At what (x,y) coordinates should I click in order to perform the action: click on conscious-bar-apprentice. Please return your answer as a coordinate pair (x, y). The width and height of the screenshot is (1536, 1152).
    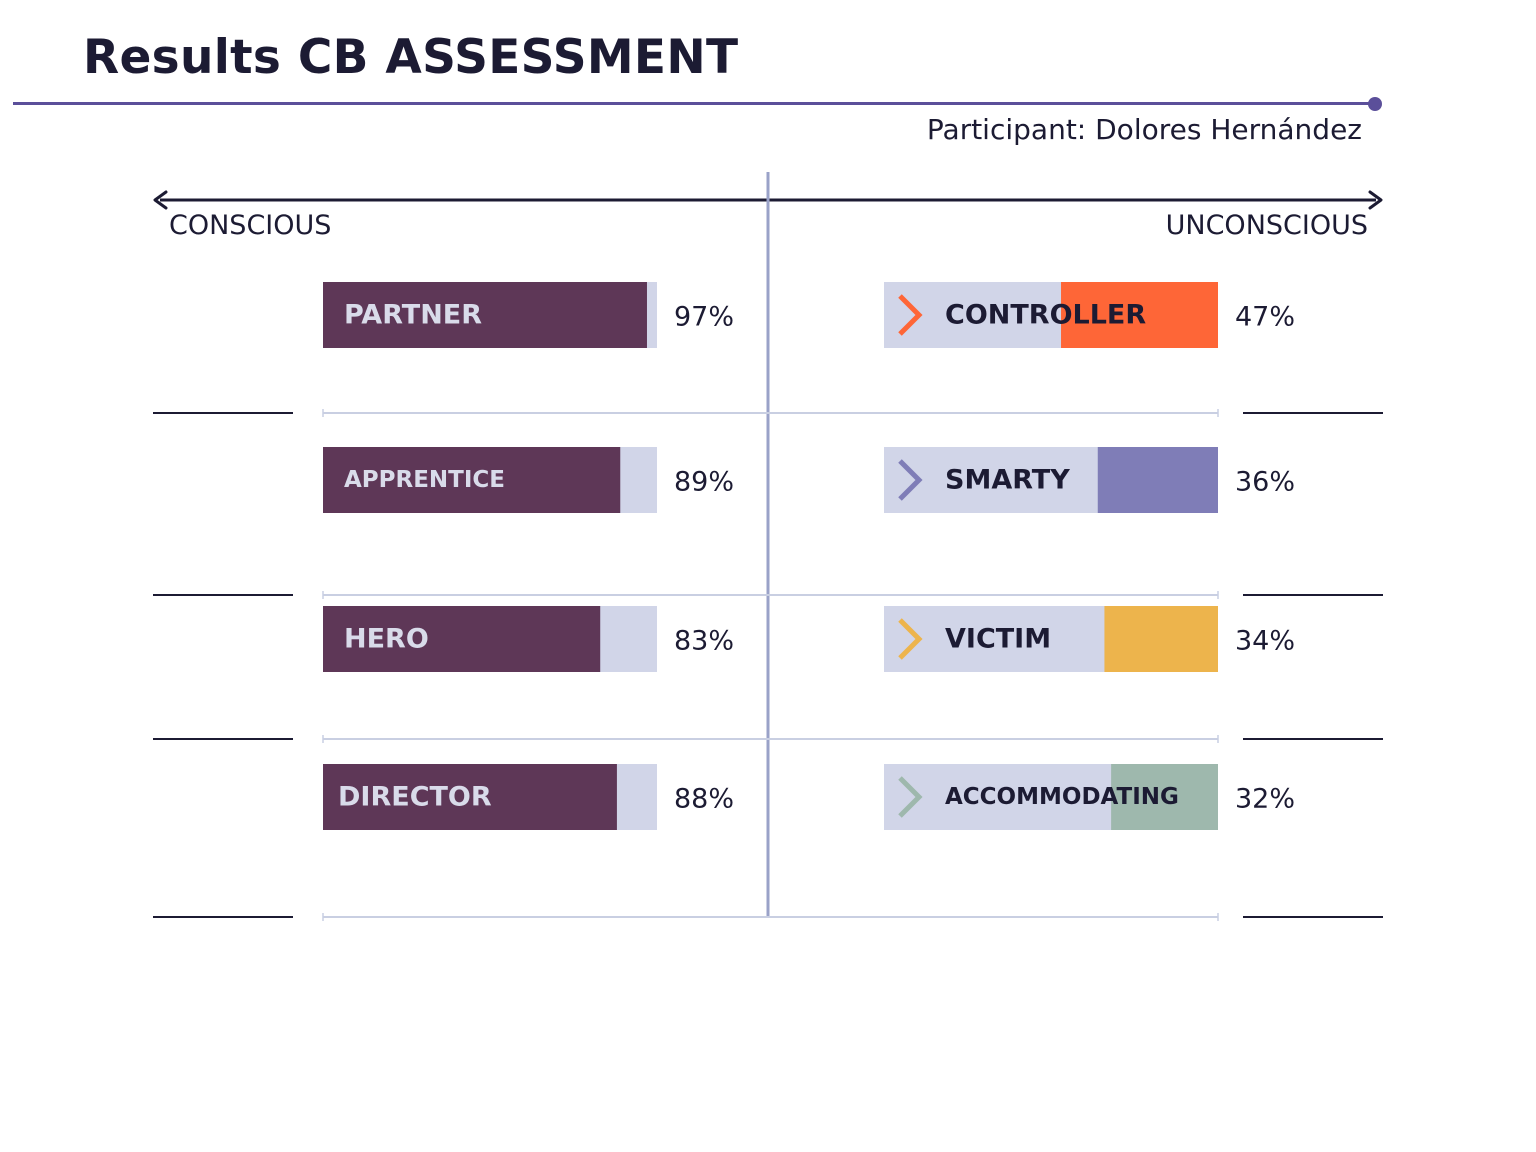
    Looking at the image, I should click on (472, 480).